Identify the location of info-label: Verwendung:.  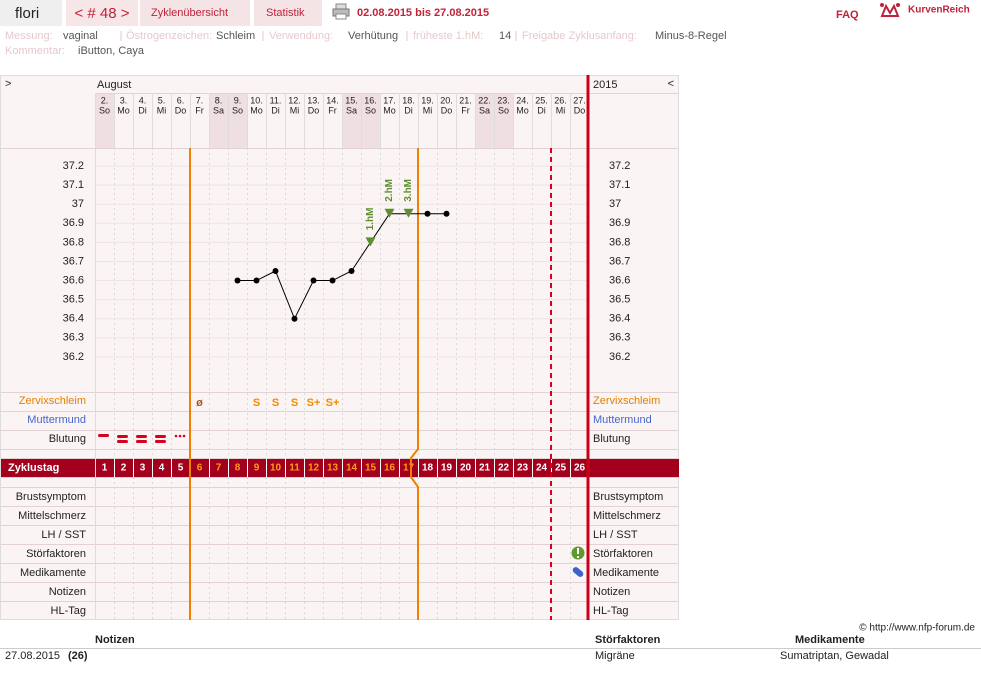
(301, 36).